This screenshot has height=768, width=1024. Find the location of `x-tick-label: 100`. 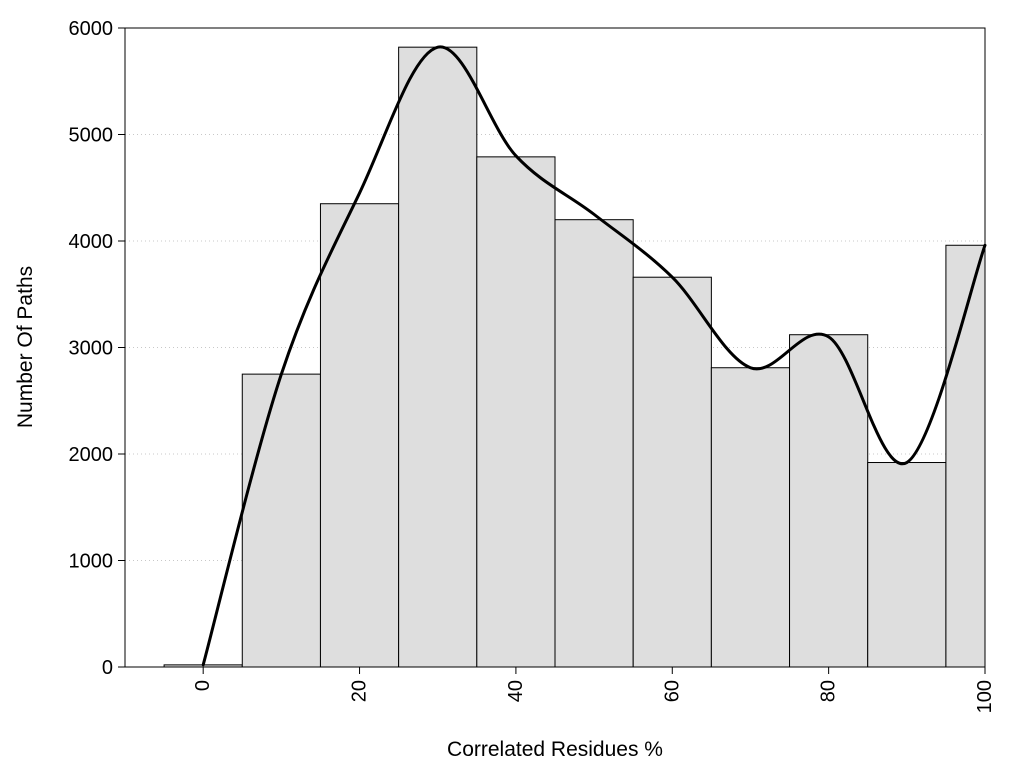

x-tick-label: 100 is located at coordinates (985, 696).